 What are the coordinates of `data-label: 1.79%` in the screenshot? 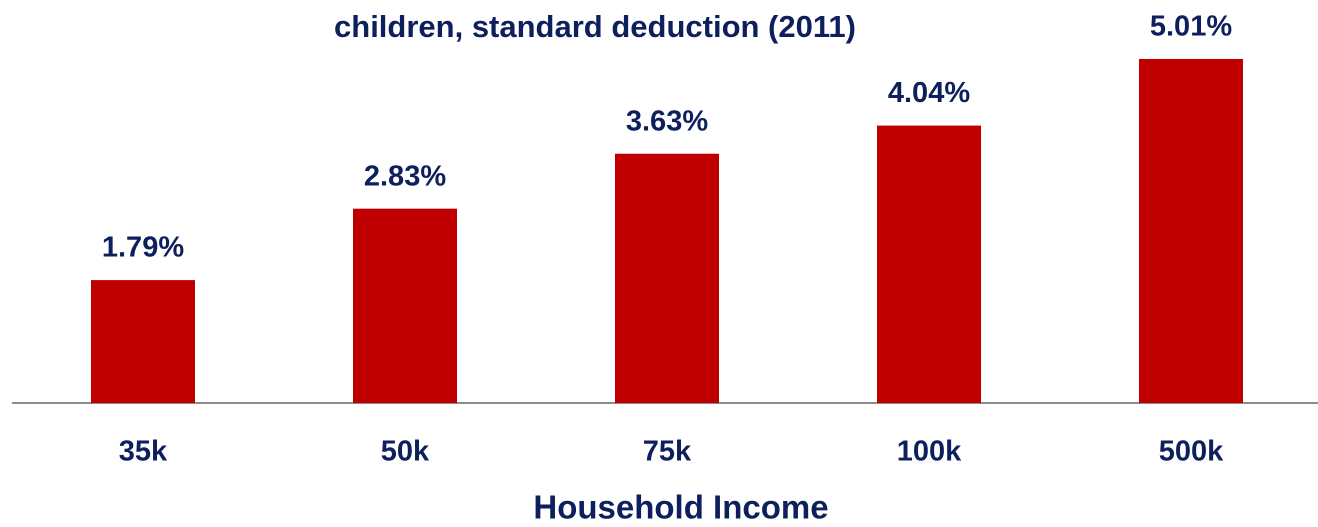 It's located at (143, 248).